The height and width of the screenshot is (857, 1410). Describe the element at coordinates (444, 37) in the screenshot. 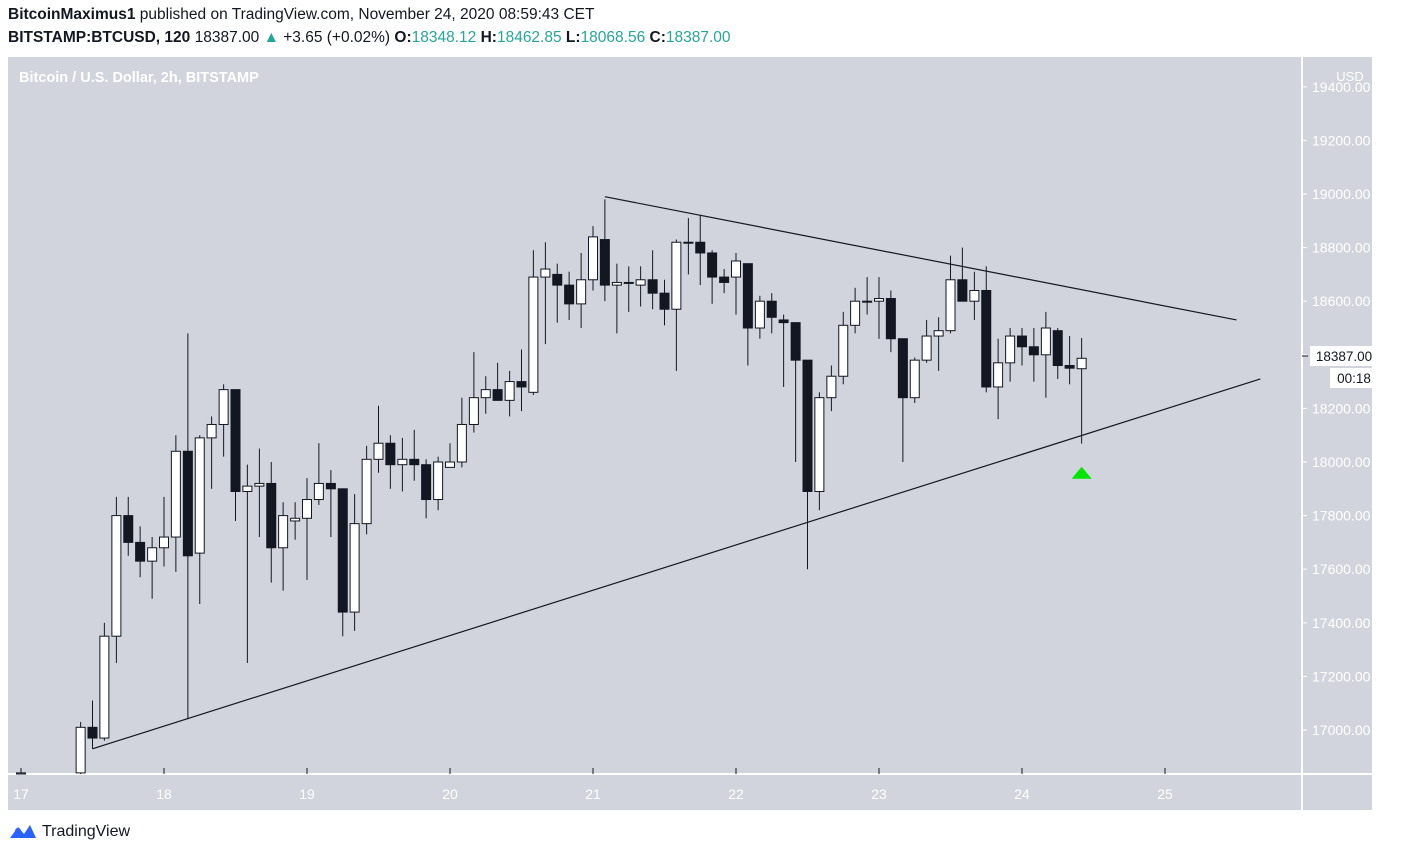

I see `open-value: 18348.12` at that location.